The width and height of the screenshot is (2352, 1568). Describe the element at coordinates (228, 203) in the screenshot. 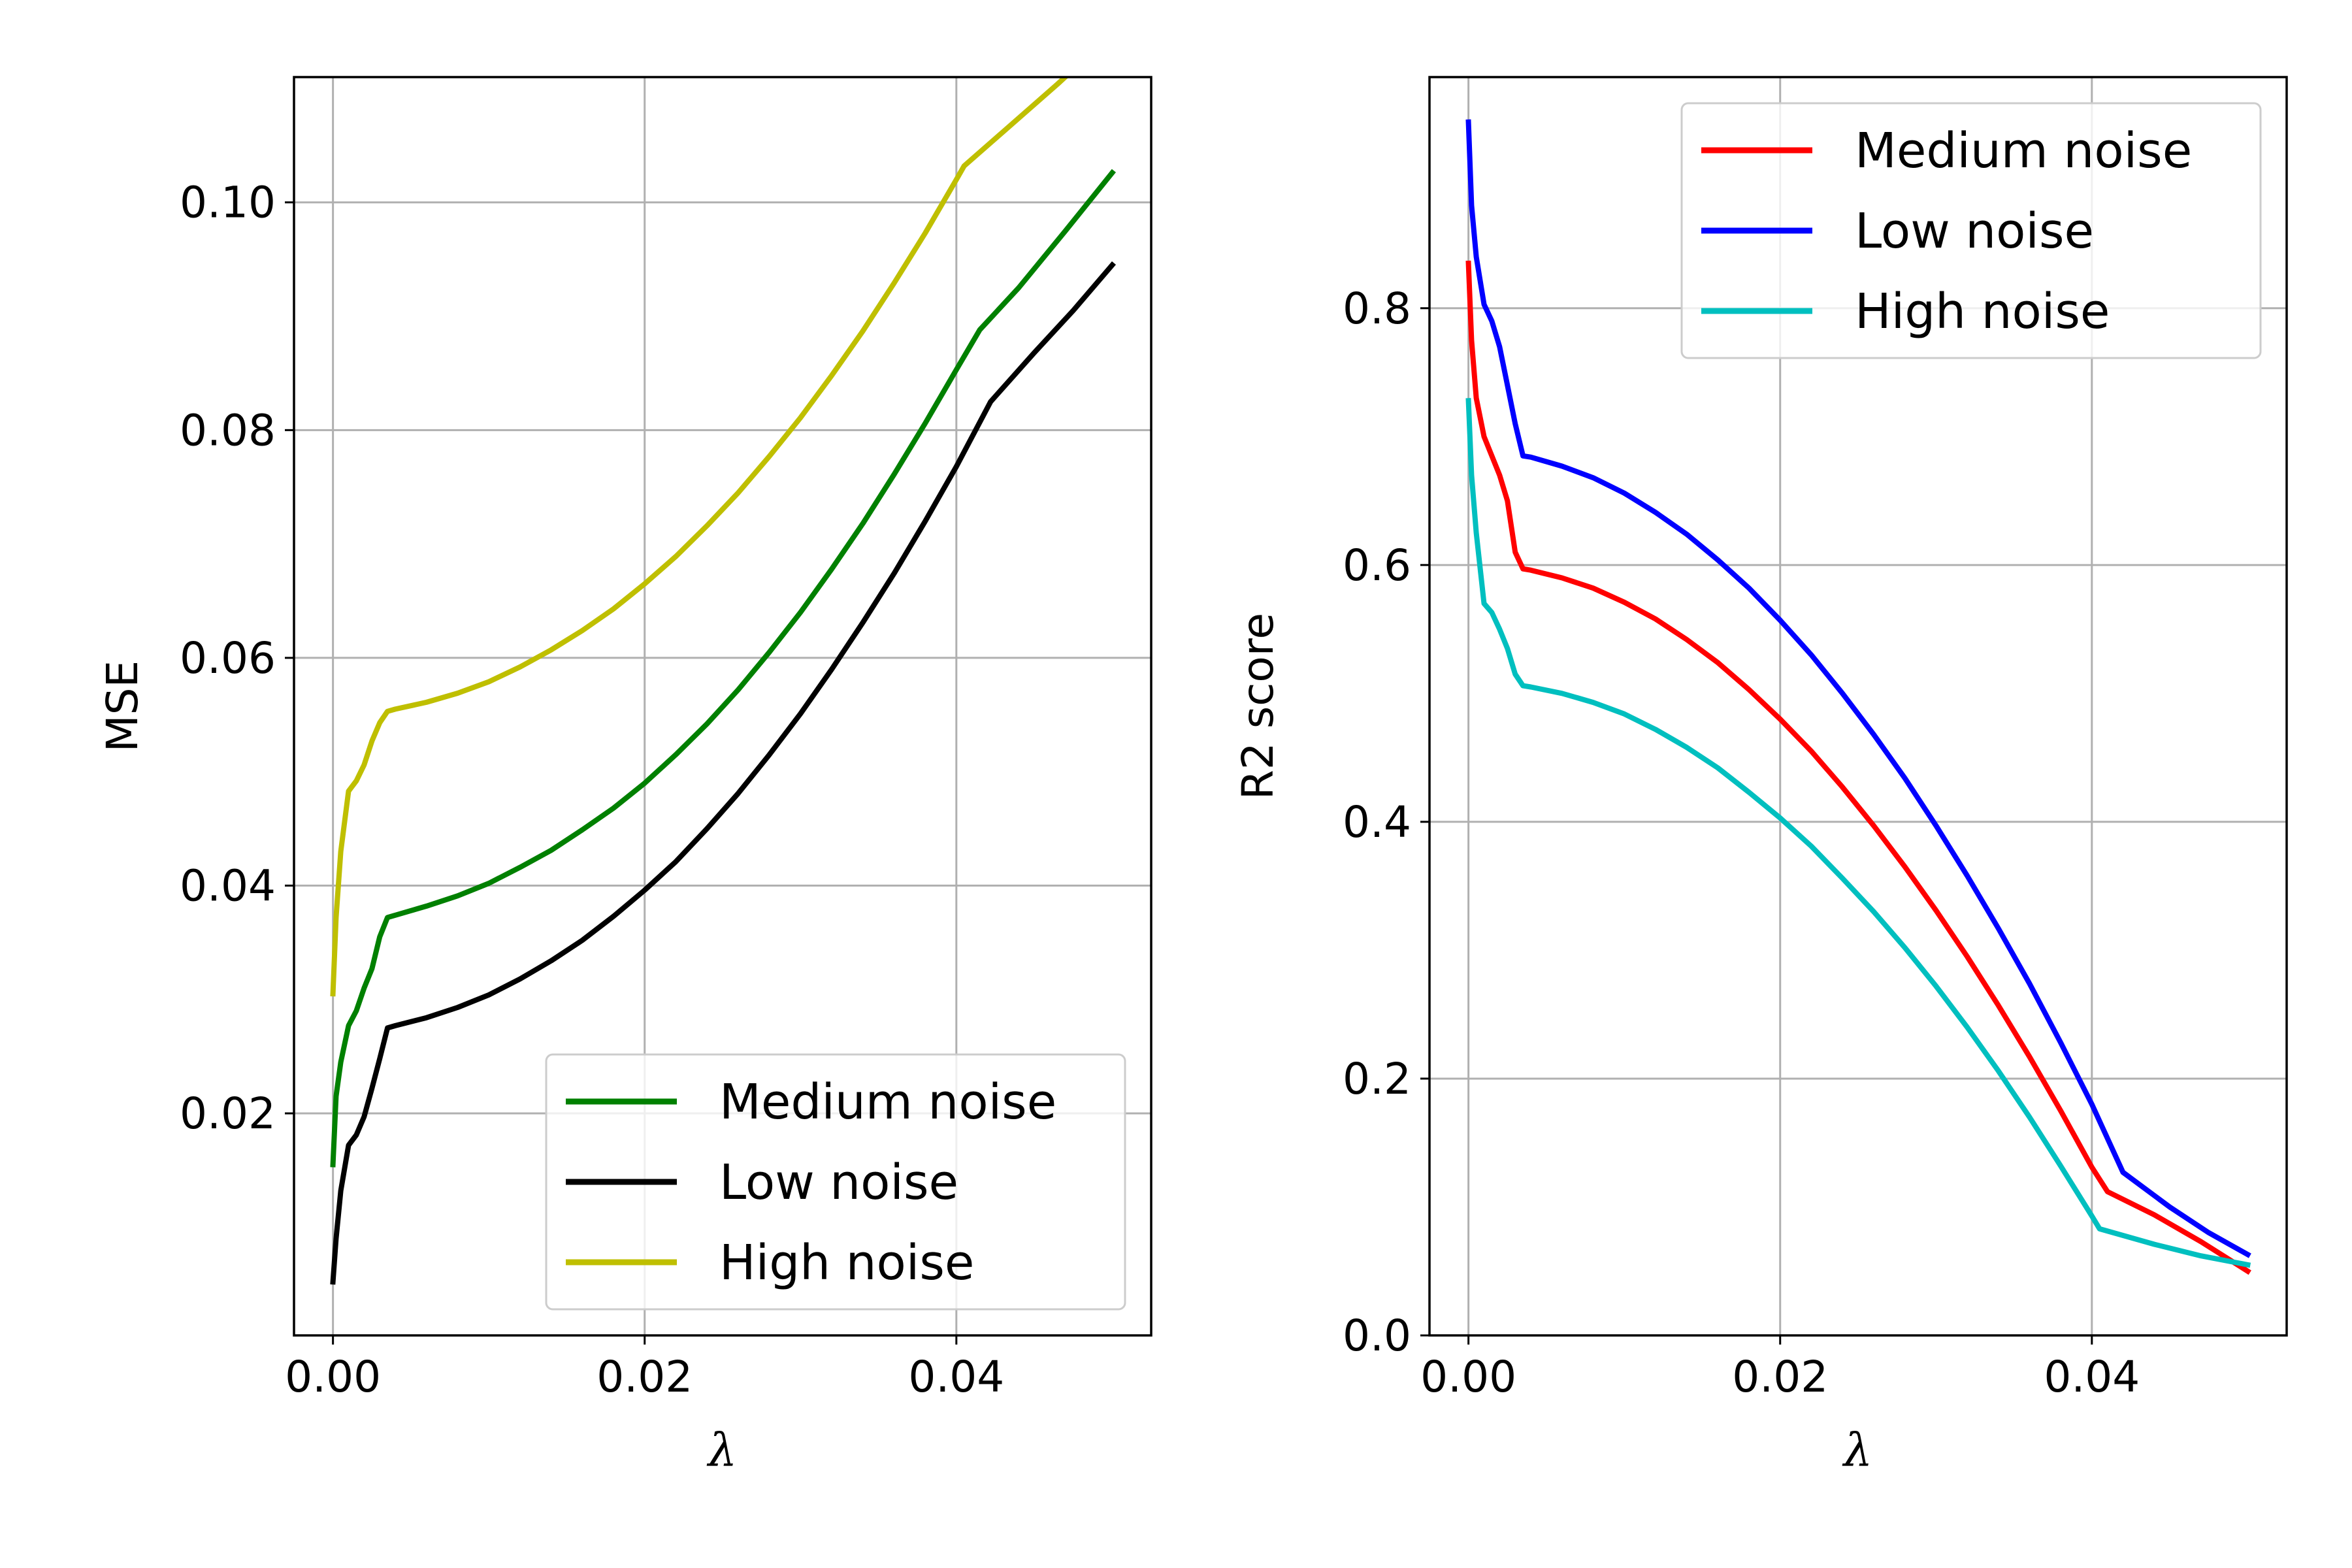

I see `y-tick-label: 0.10` at that location.